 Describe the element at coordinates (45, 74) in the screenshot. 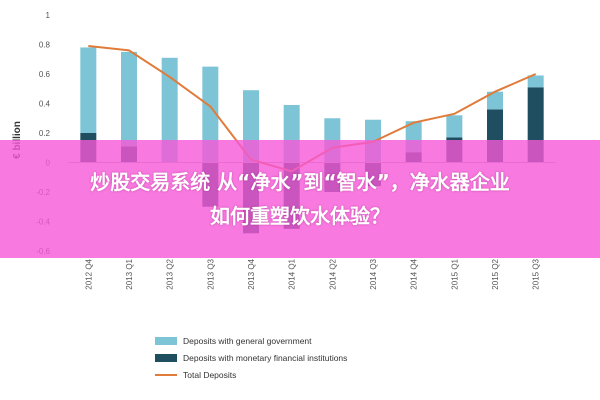

I see `y-tick-label: 0.6` at that location.